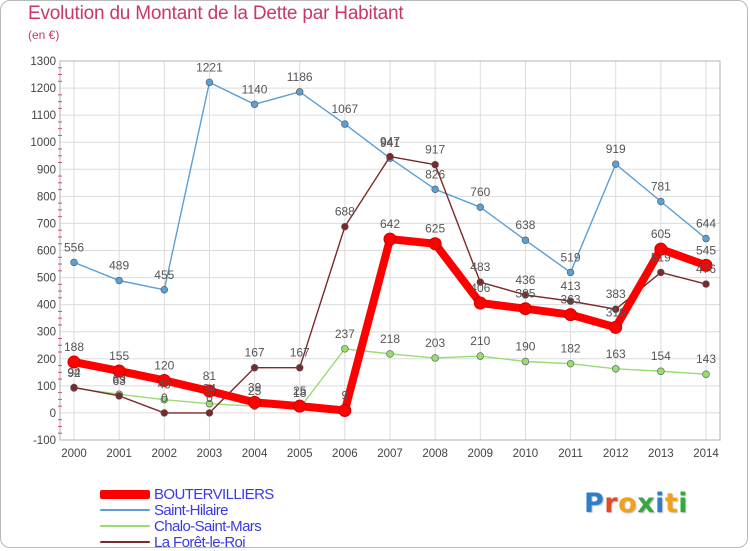 The height and width of the screenshot is (551, 750). What do you see at coordinates (164, 365) in the screenshot?
I see `data-label: 120` at bounding box center [164, 365].